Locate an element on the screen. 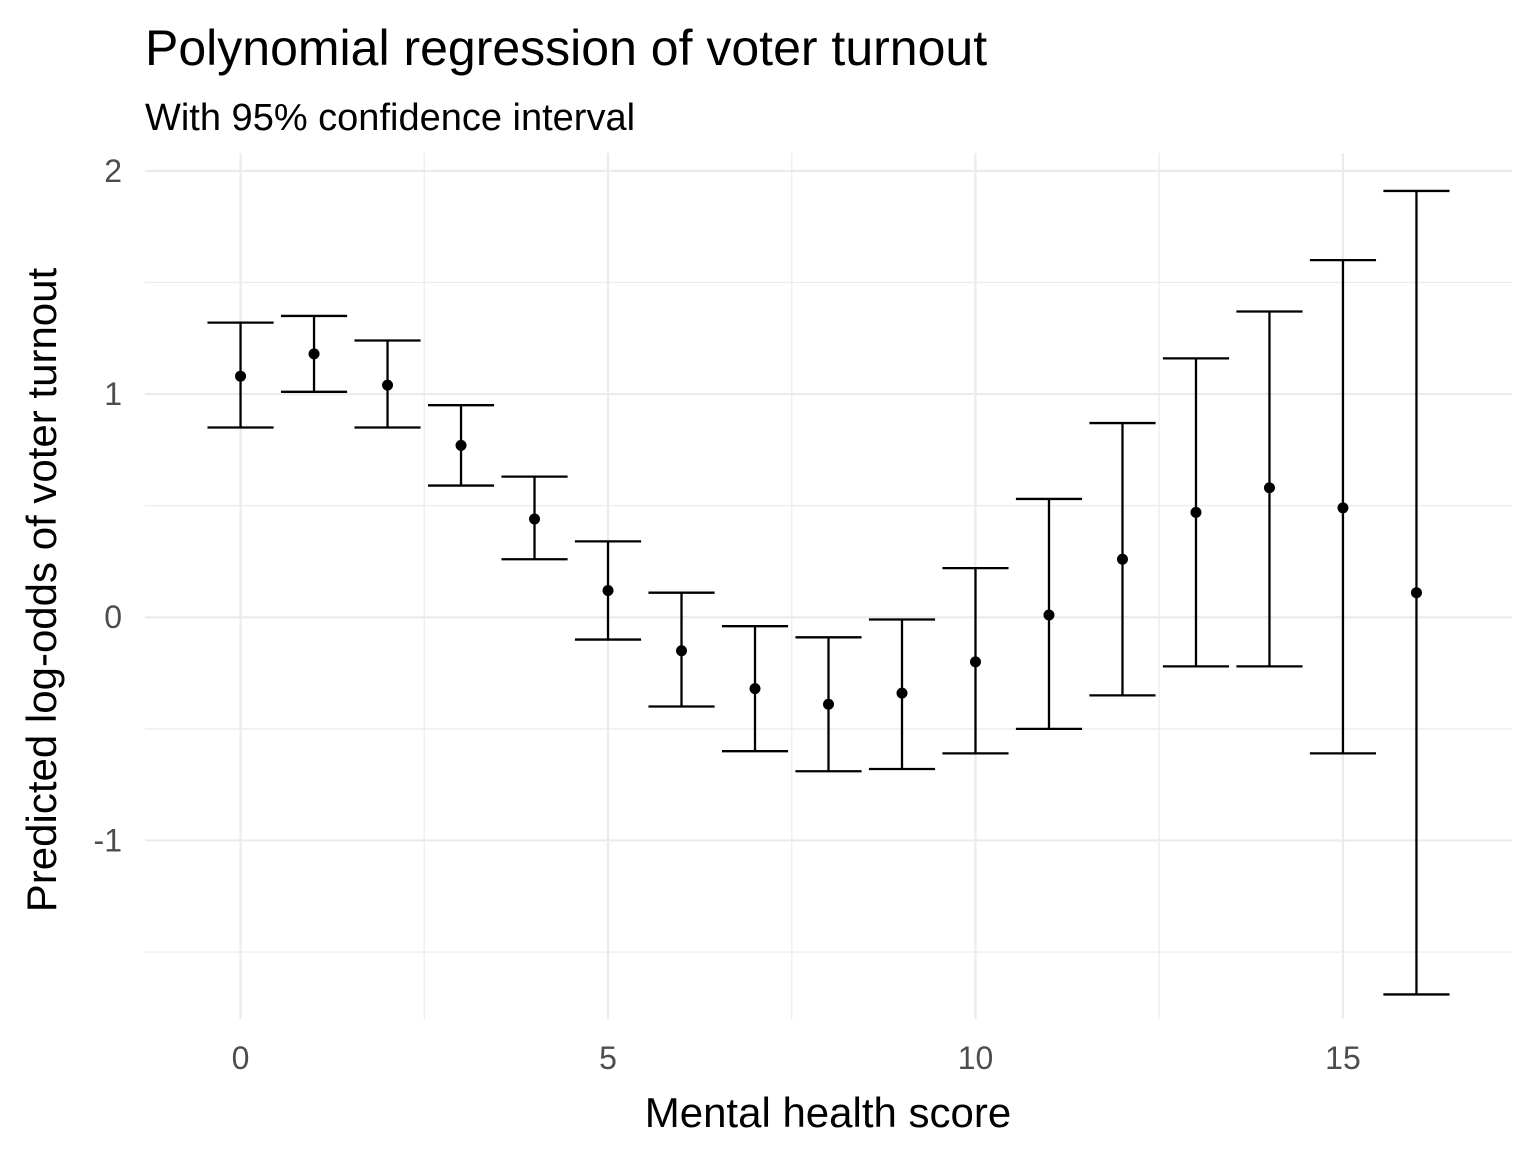 This screenshot has height=1157, width=1536. chart-subtitle: With 95% confidence interval is located at coordinates (390, 118).